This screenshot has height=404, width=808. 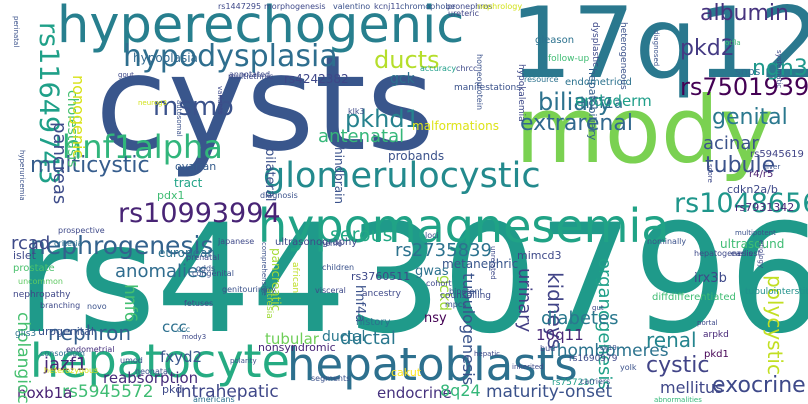 What do you see at coordinates (236, 241) in the screenshot?
I see `cloud-word: japanese` at bounding box center [236, 241].